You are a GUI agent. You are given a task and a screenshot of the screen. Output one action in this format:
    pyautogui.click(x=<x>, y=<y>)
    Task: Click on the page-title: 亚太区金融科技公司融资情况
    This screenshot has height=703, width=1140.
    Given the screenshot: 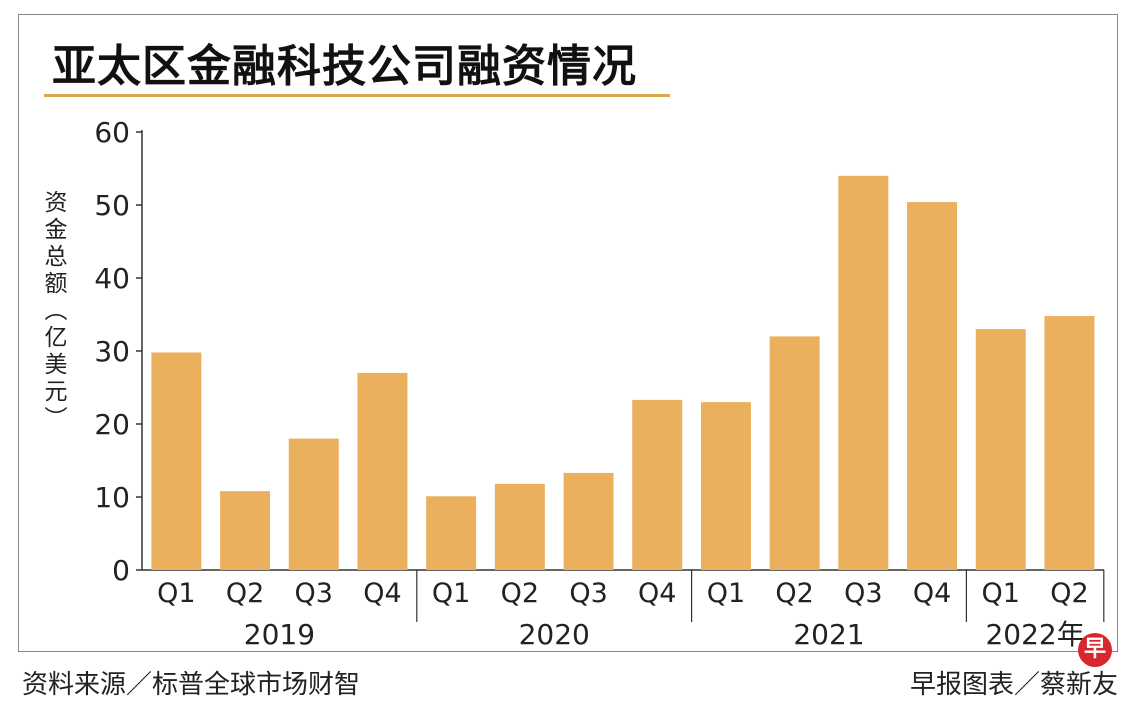 What is the action you would take?
    pyautogui.click(x=344, y=66)
    